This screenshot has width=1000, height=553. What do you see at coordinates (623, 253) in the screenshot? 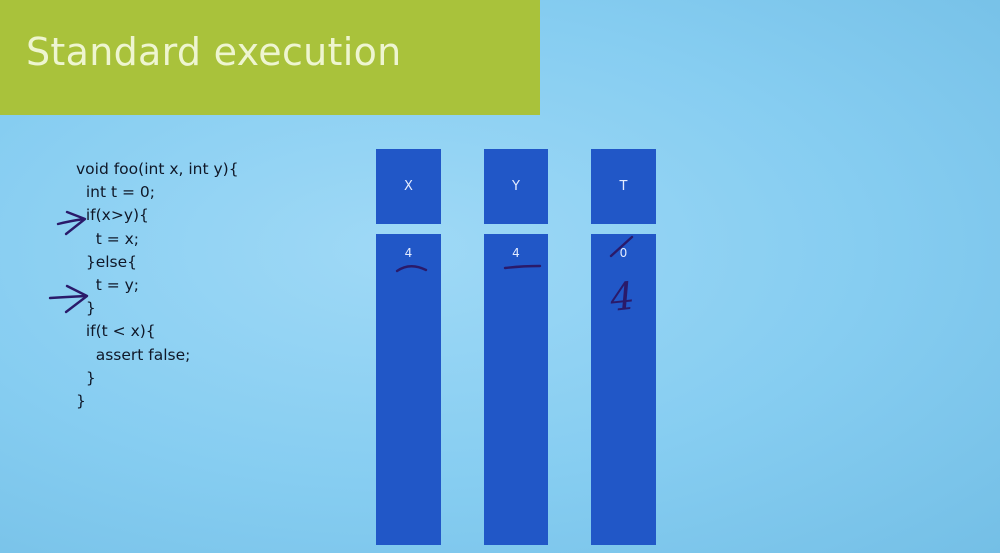
I see `column-t-value: 0` at bounding box center [623, 253].